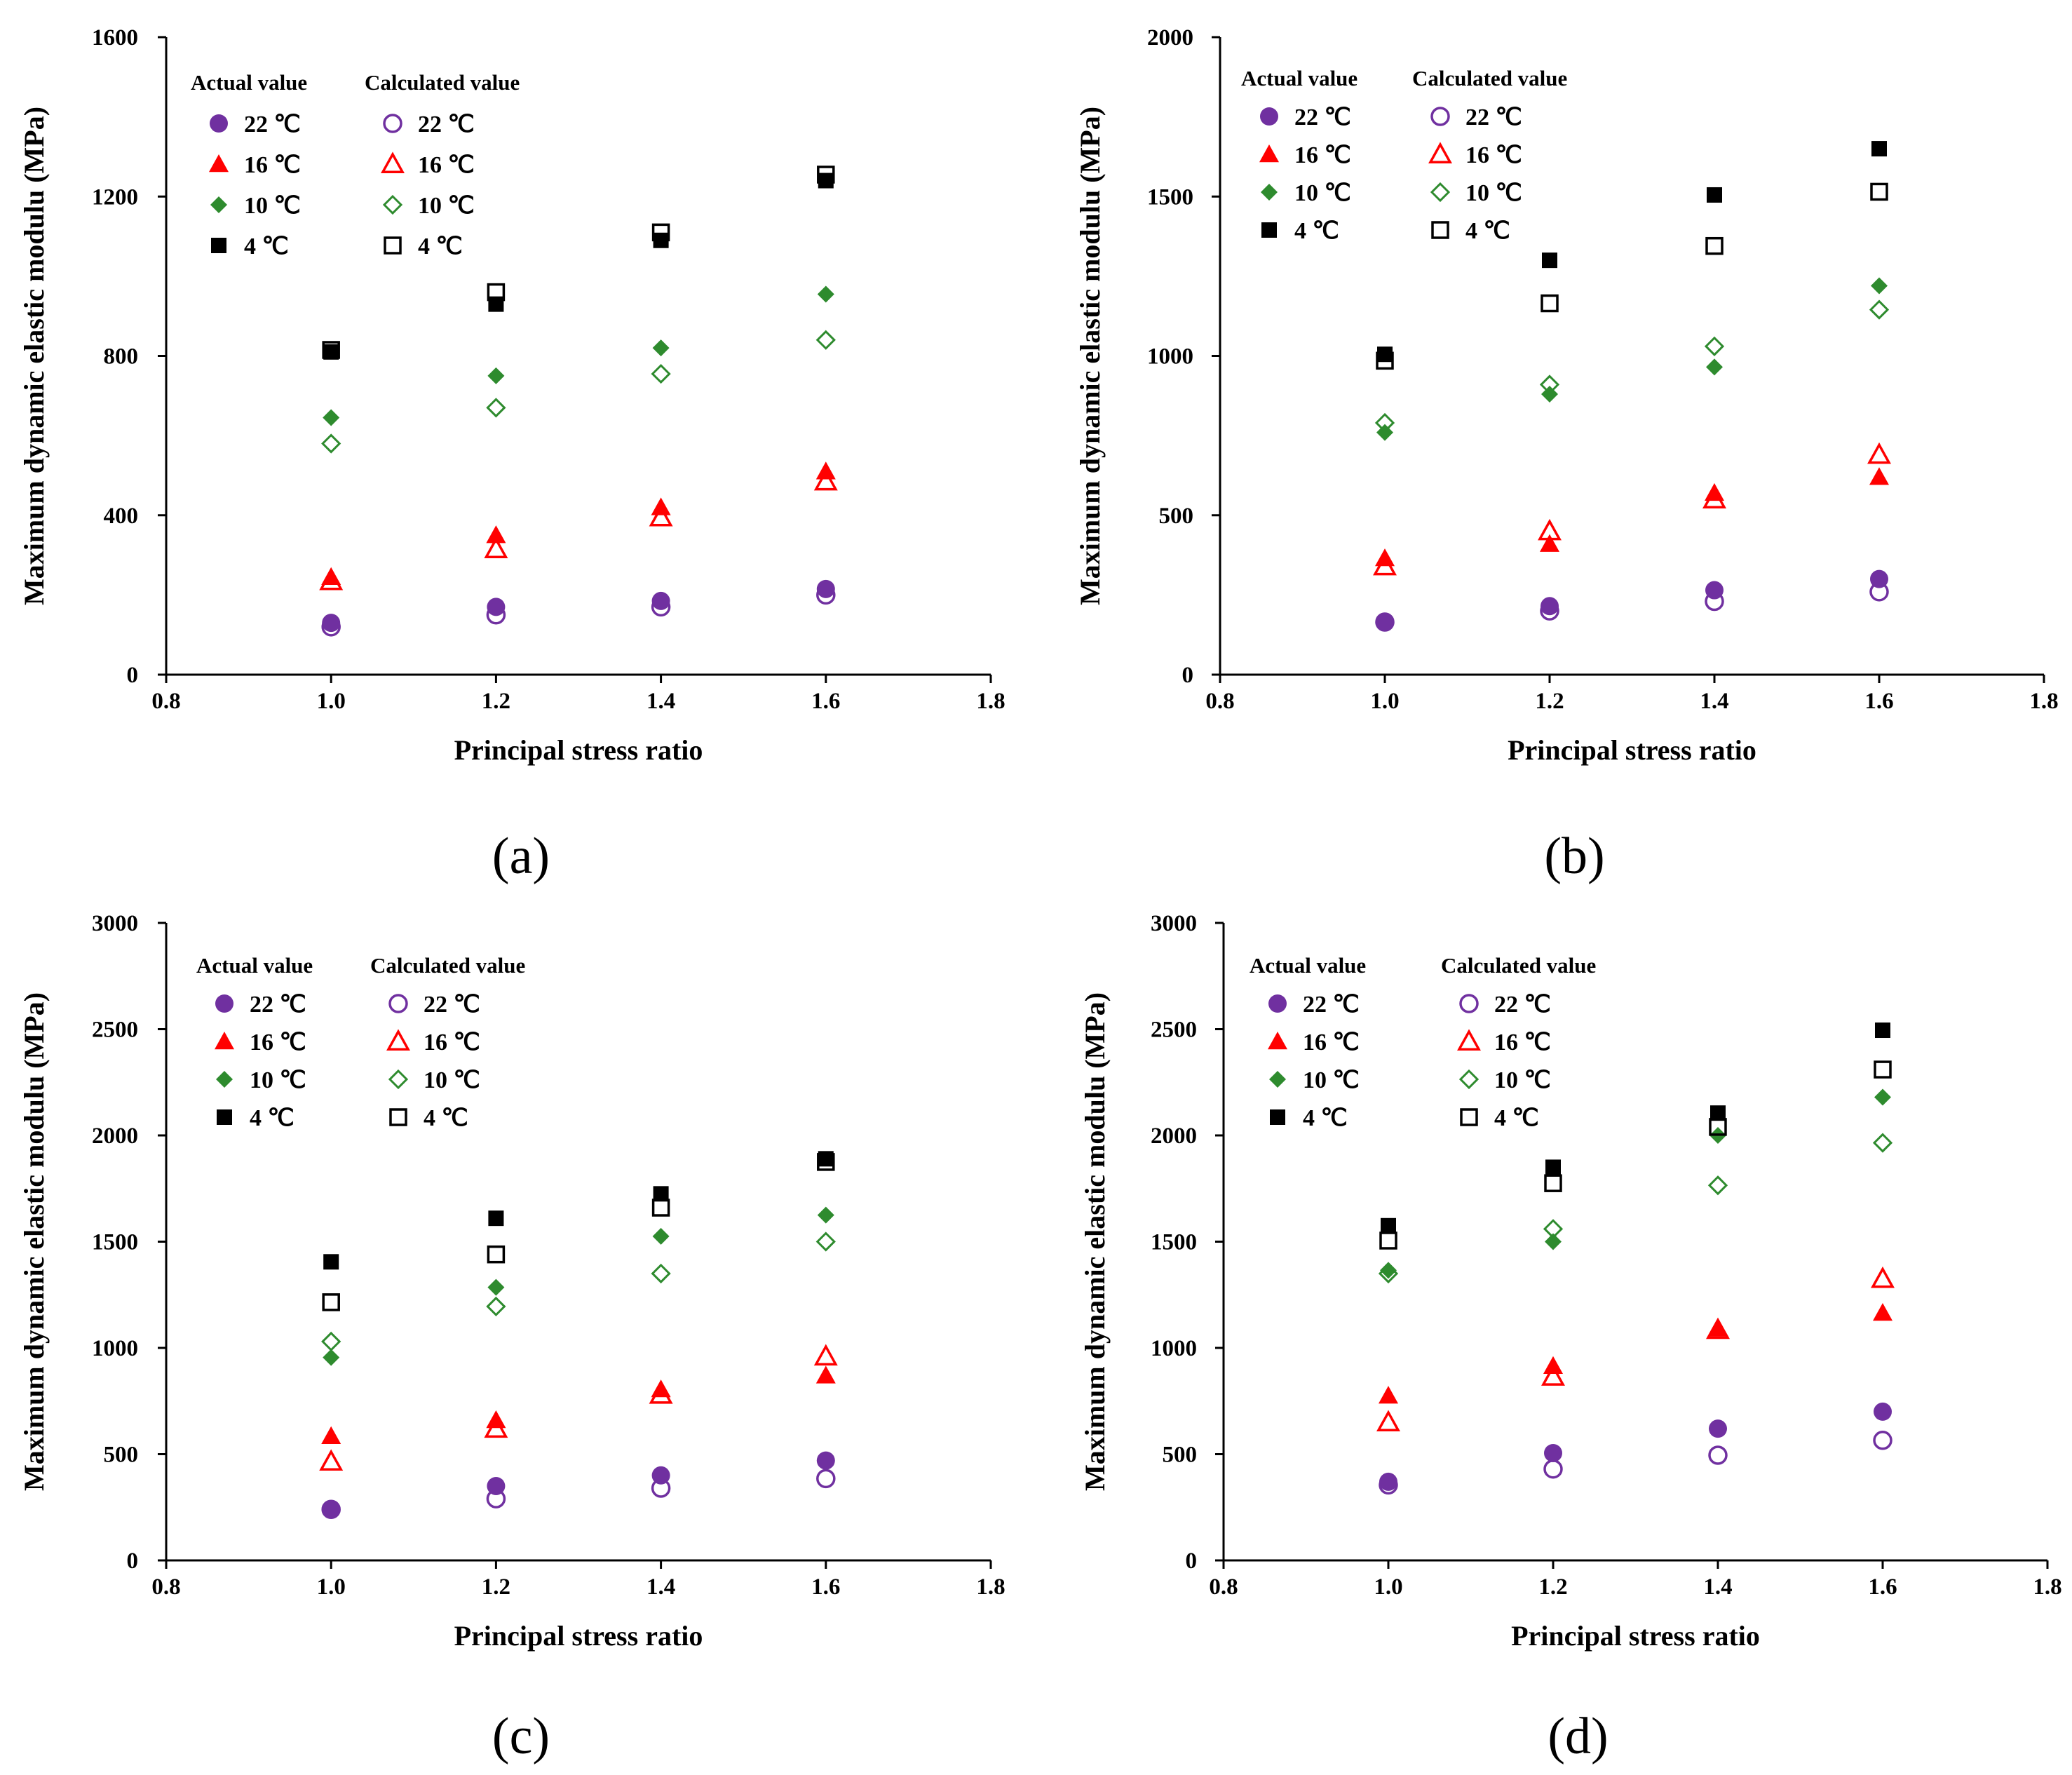  What do you see at coordinates (1174, 1136) in the screenshot?
I see `y-tick-label: 2000` at bounding box center [1174, 1136].